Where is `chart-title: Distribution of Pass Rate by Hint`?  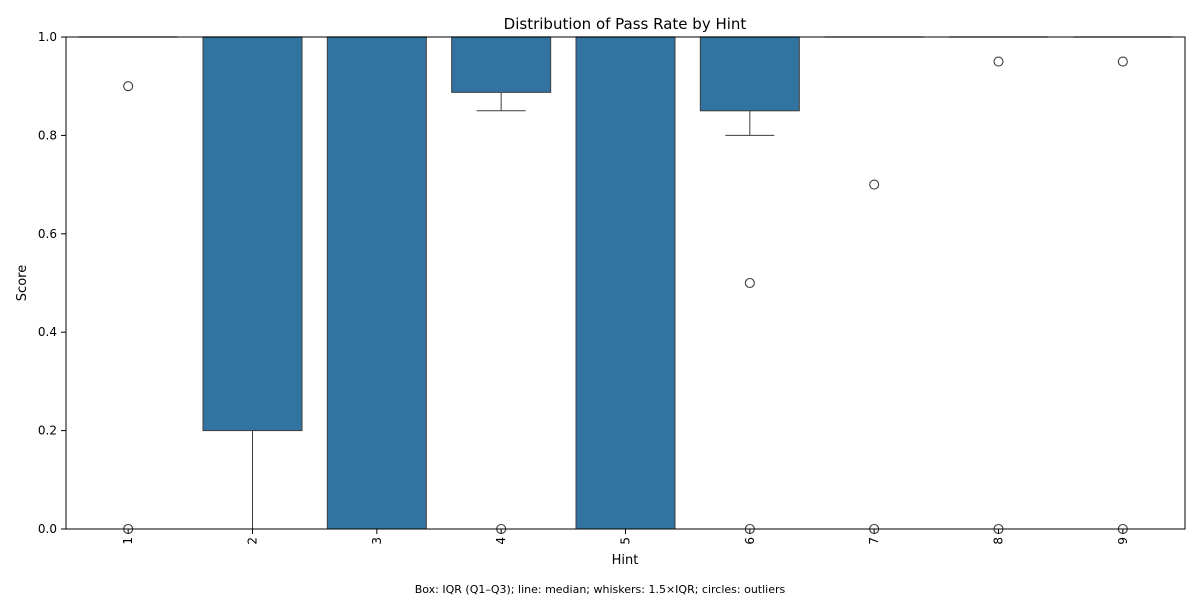
chart-title: Distribution of Pass Rate by Hint is located at coordinates (625, 24).